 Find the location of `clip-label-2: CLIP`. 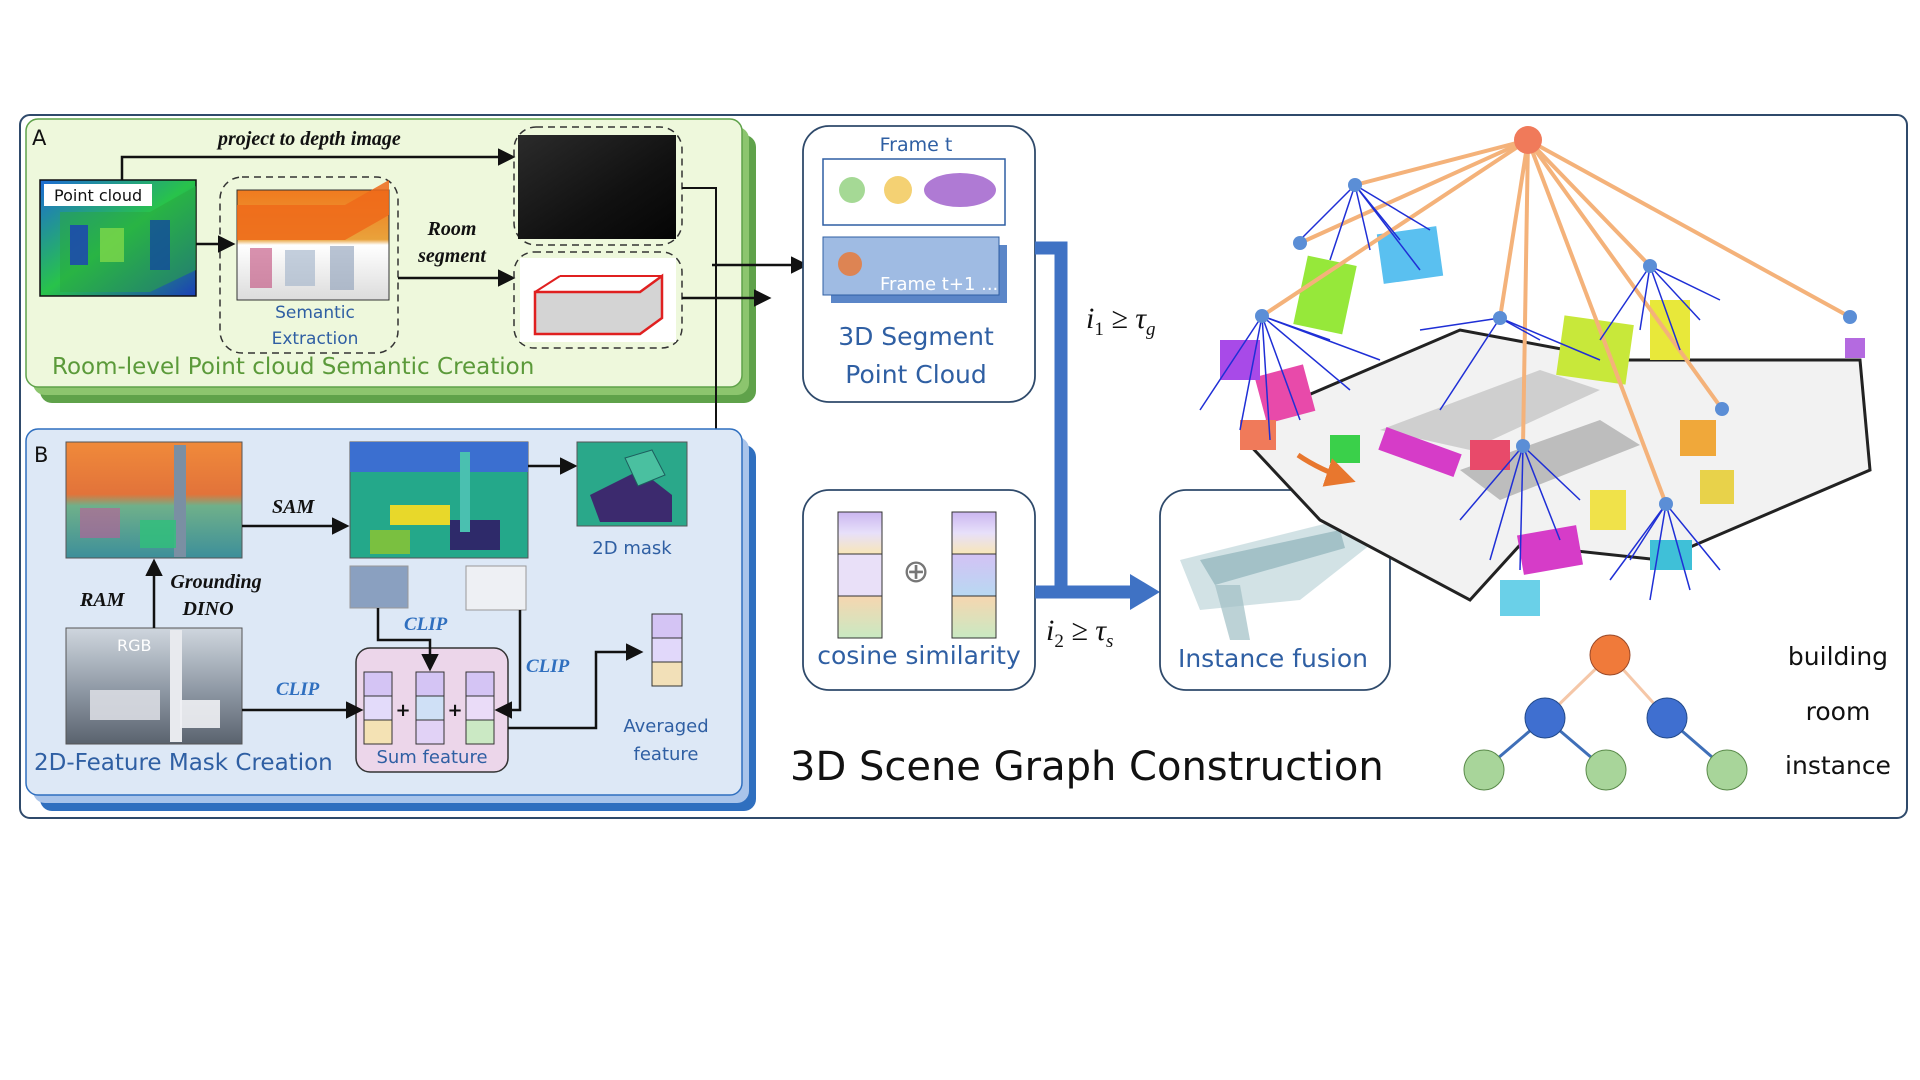

clip-label-2: CLIP is located at coordinates (426, 624).